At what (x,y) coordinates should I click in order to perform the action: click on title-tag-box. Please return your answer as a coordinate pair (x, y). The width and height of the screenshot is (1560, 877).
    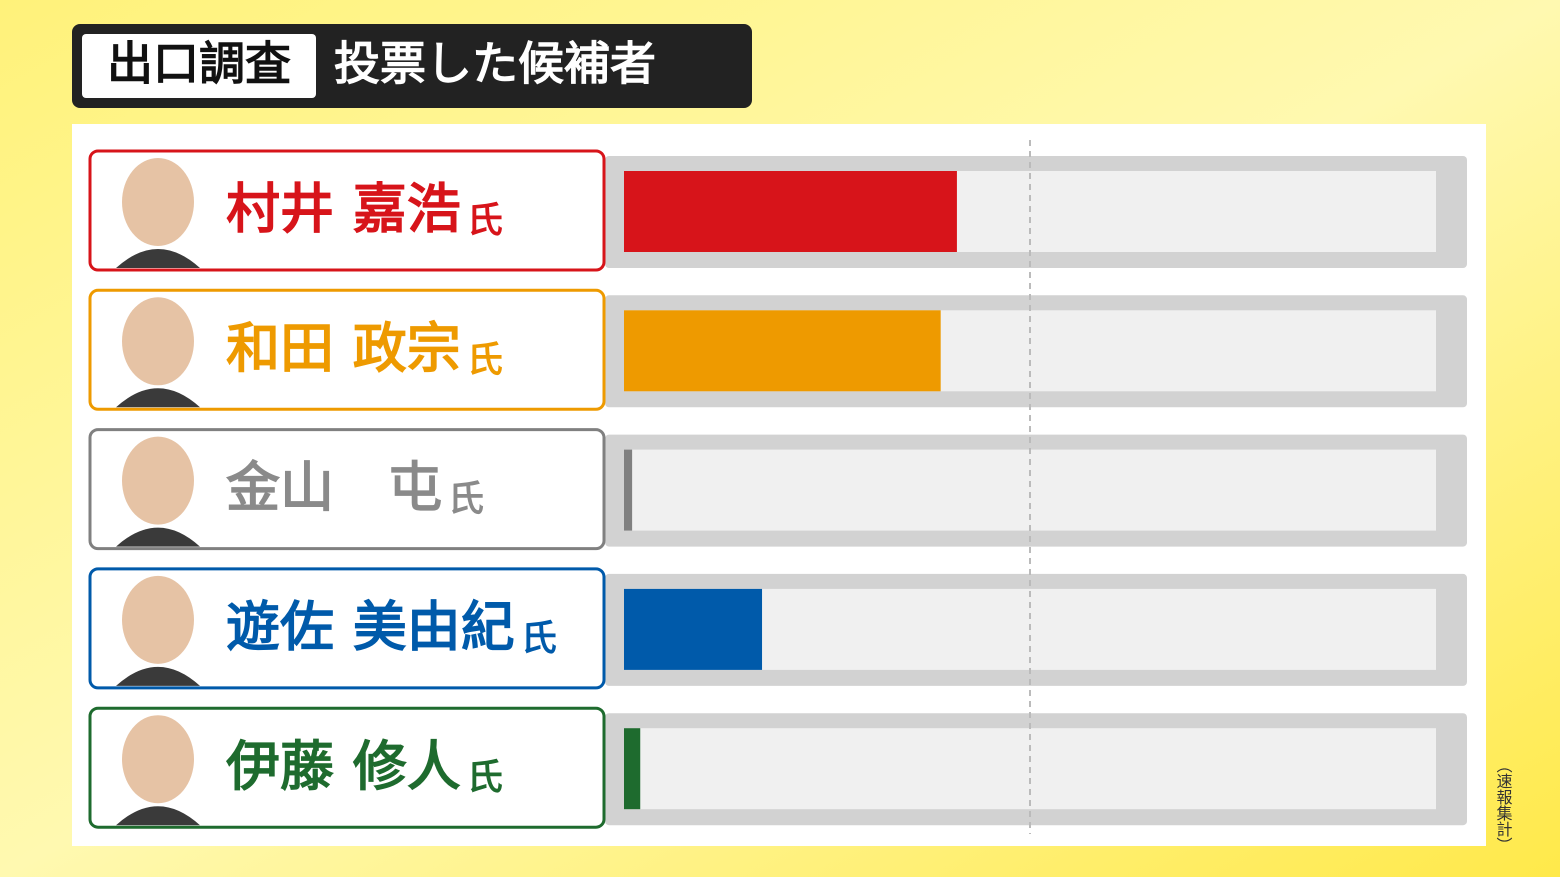
    Looking at the image, I should click on (199, 66).